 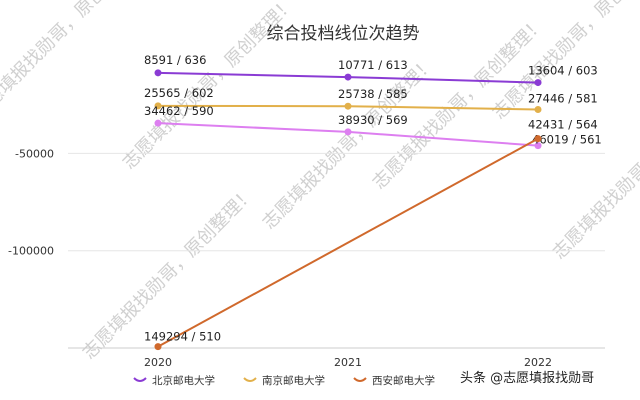 What do you see at coordinates (293, 380) in the screenshot?
I see `legend-label: 南京邮电大学` at bounding box center [293, 380].